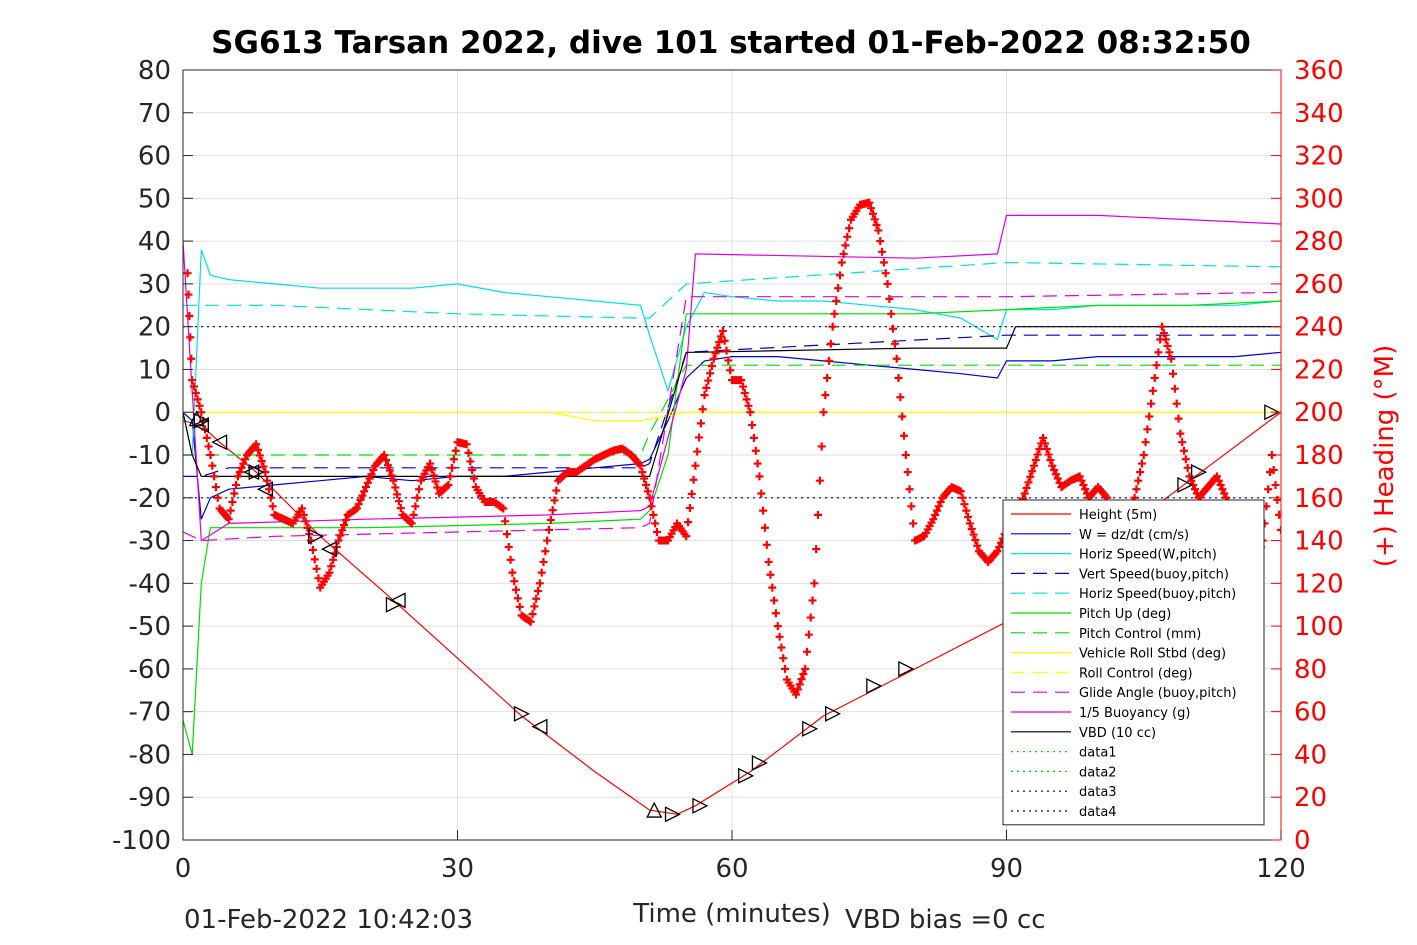 The image size is (1417, 945). I want to click on y-tick-label: -70, so click(150, 713).